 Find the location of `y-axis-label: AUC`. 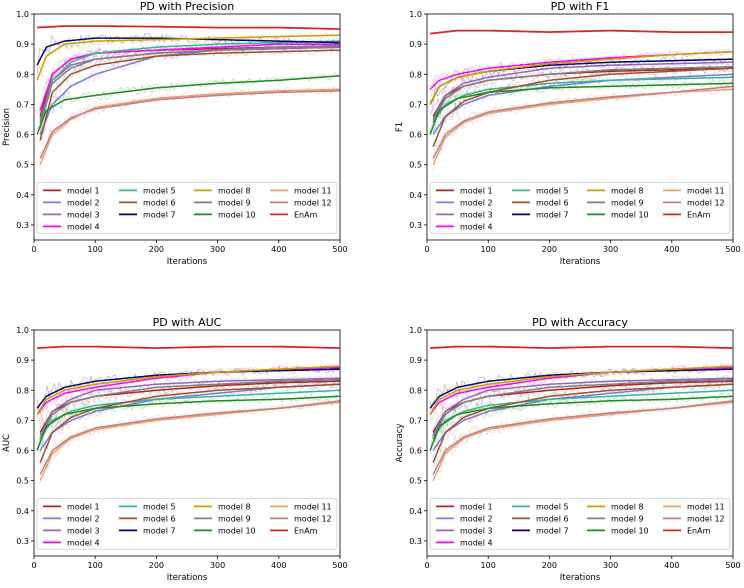

y-axis-label: AUC is located at coordinates (7, 443).